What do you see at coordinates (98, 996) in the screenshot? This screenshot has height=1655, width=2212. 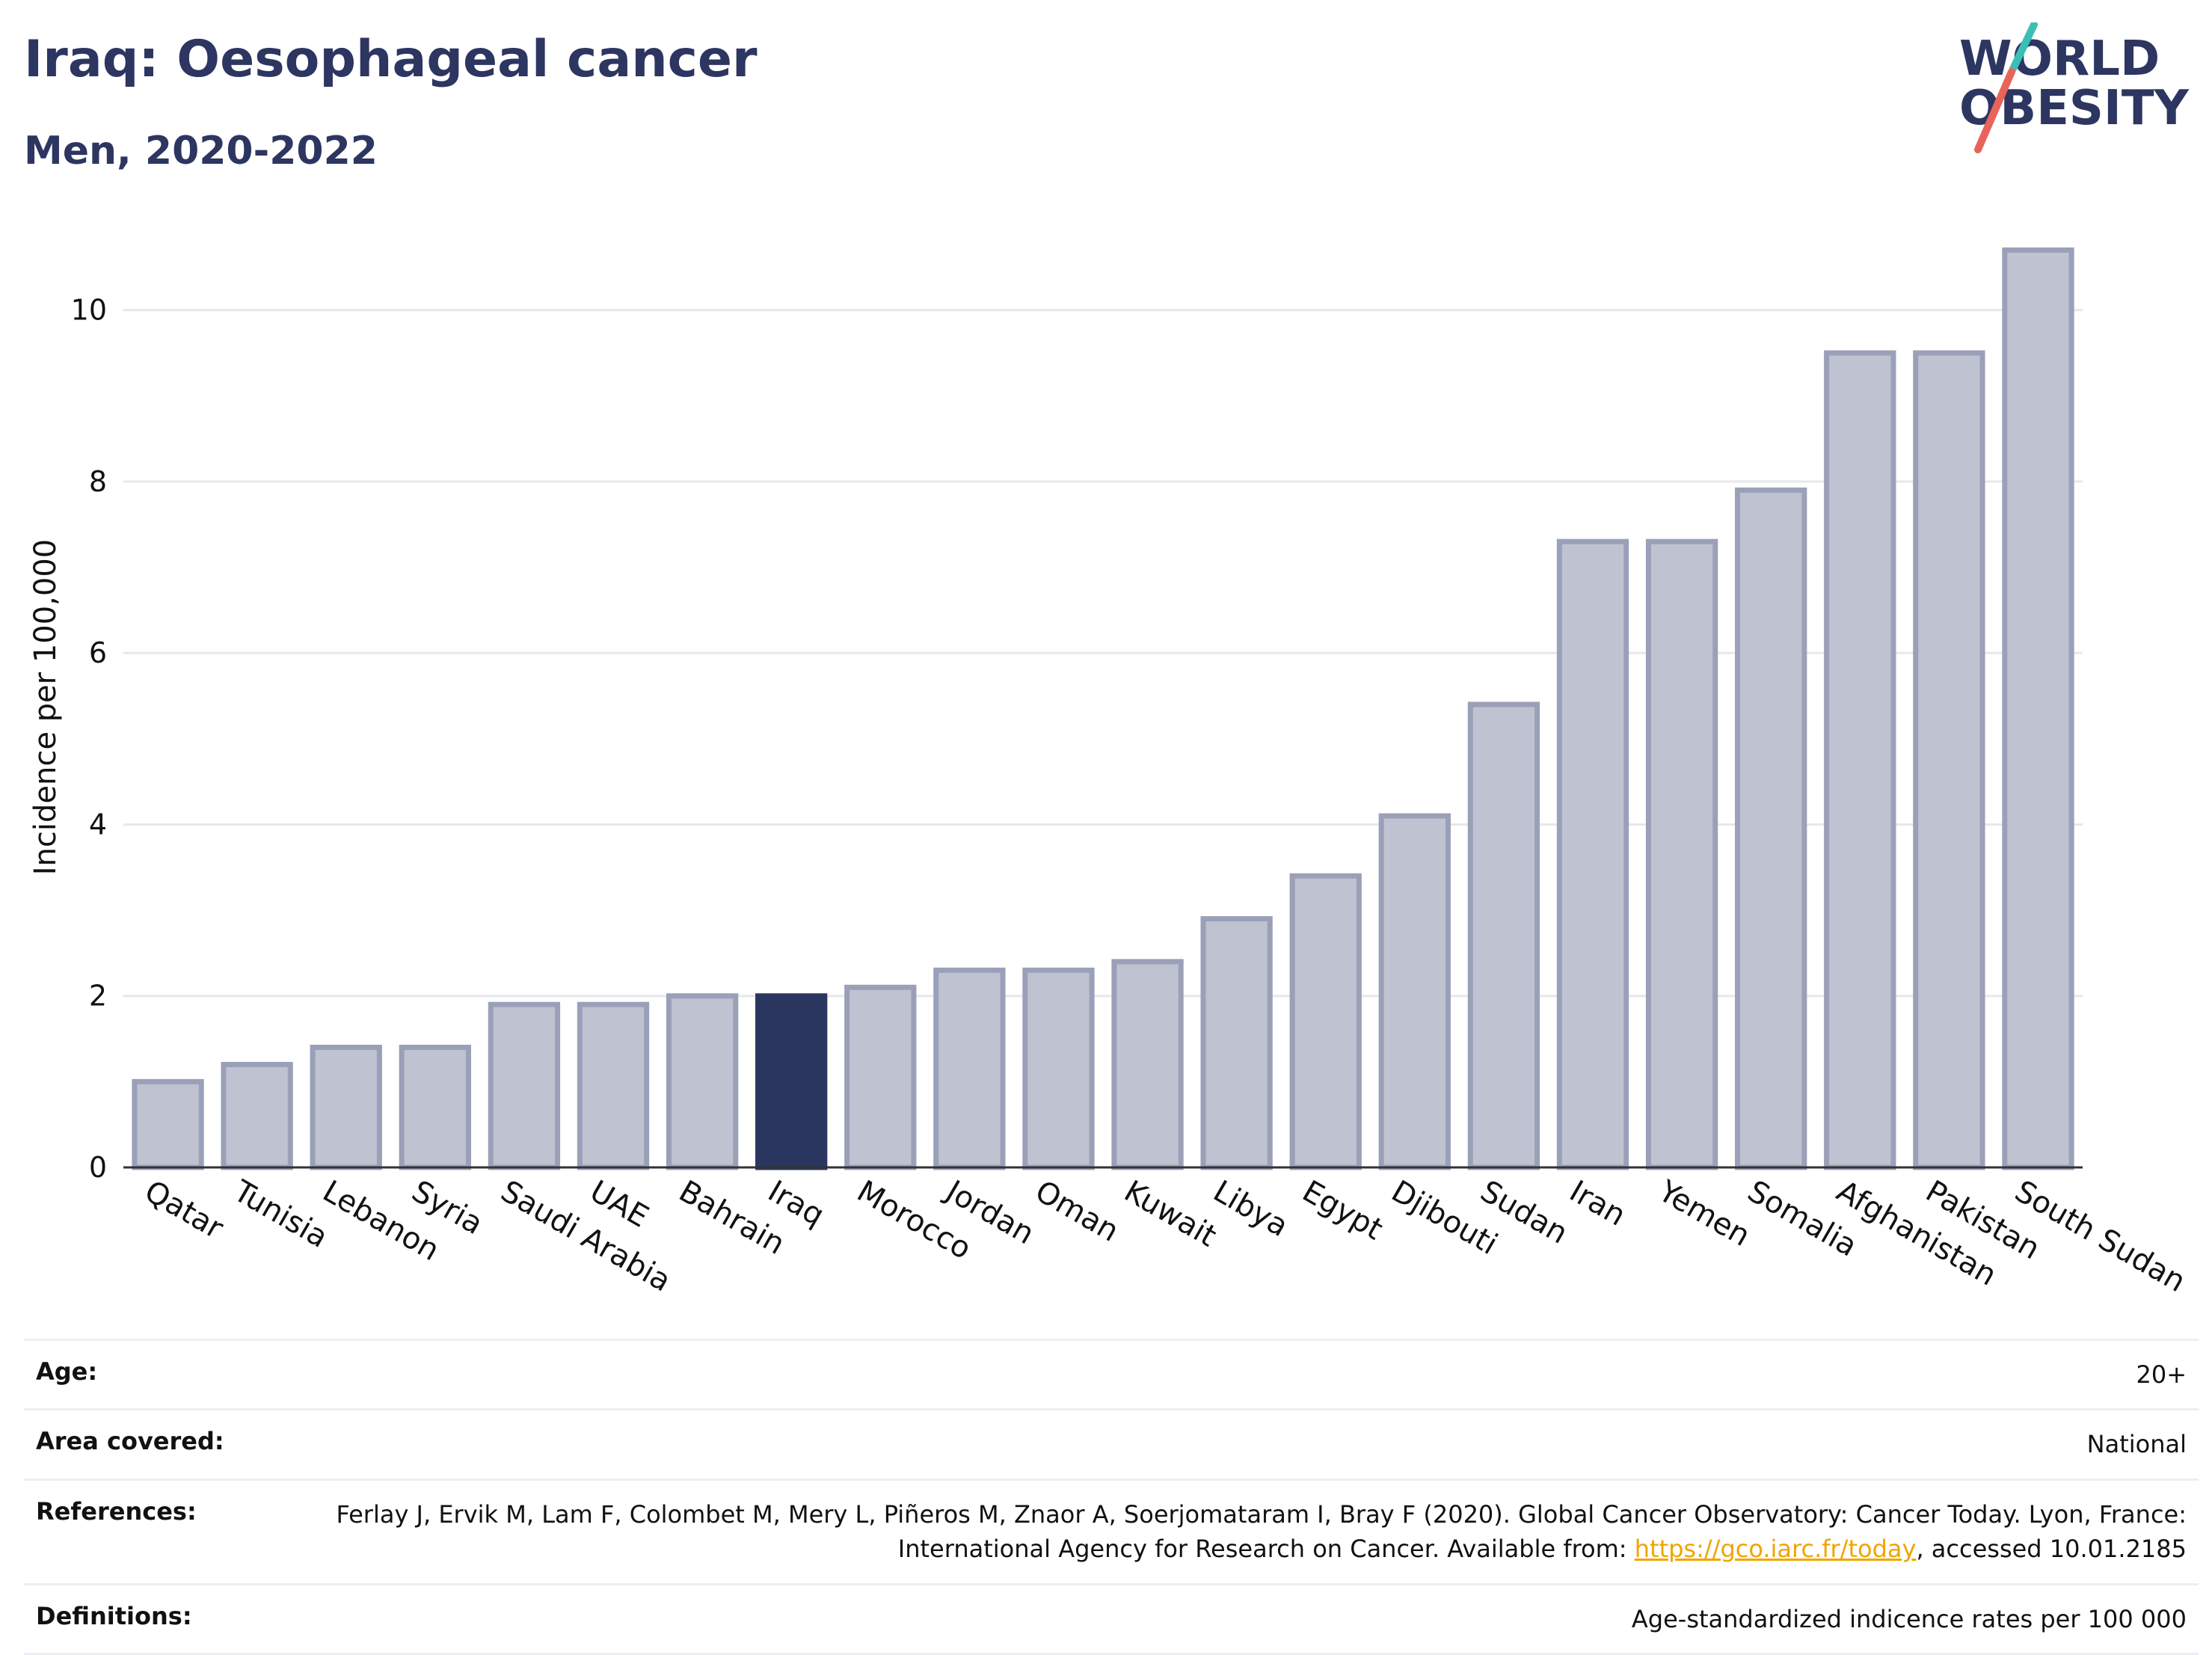 I see `y-tick-label: 2` at bounding box center [98, 996].